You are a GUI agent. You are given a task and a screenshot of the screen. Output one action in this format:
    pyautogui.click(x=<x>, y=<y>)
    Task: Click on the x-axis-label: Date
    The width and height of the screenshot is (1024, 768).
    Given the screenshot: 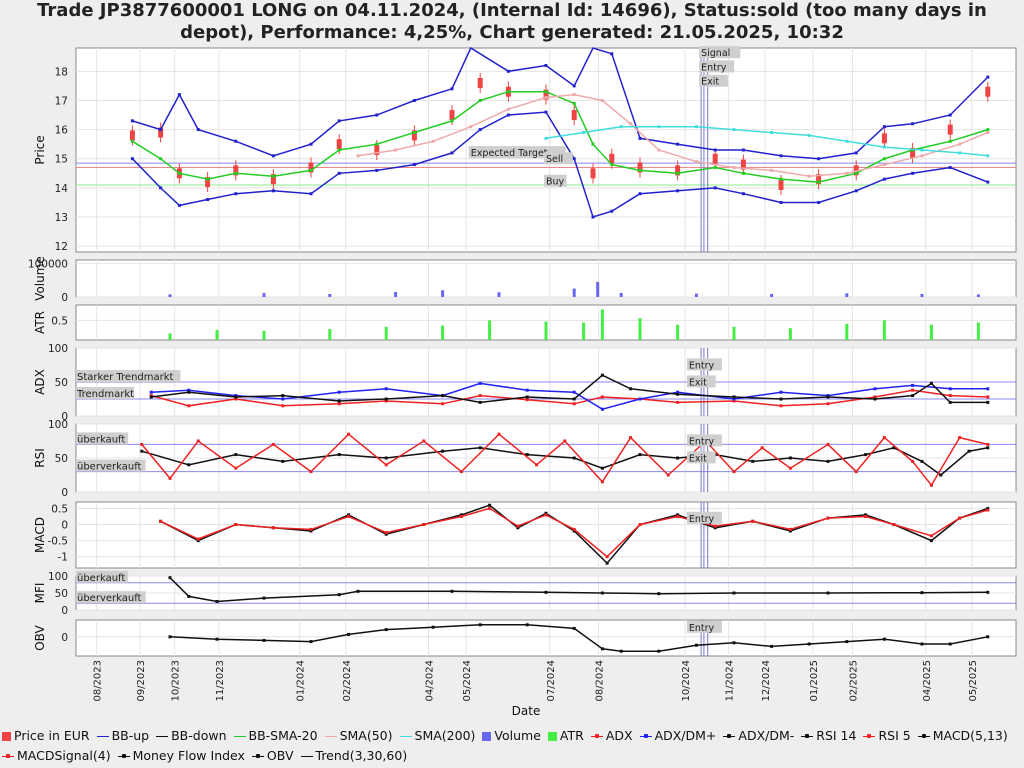 What is the action you would take?
    pyautogui.click(x=526, y=711)
    